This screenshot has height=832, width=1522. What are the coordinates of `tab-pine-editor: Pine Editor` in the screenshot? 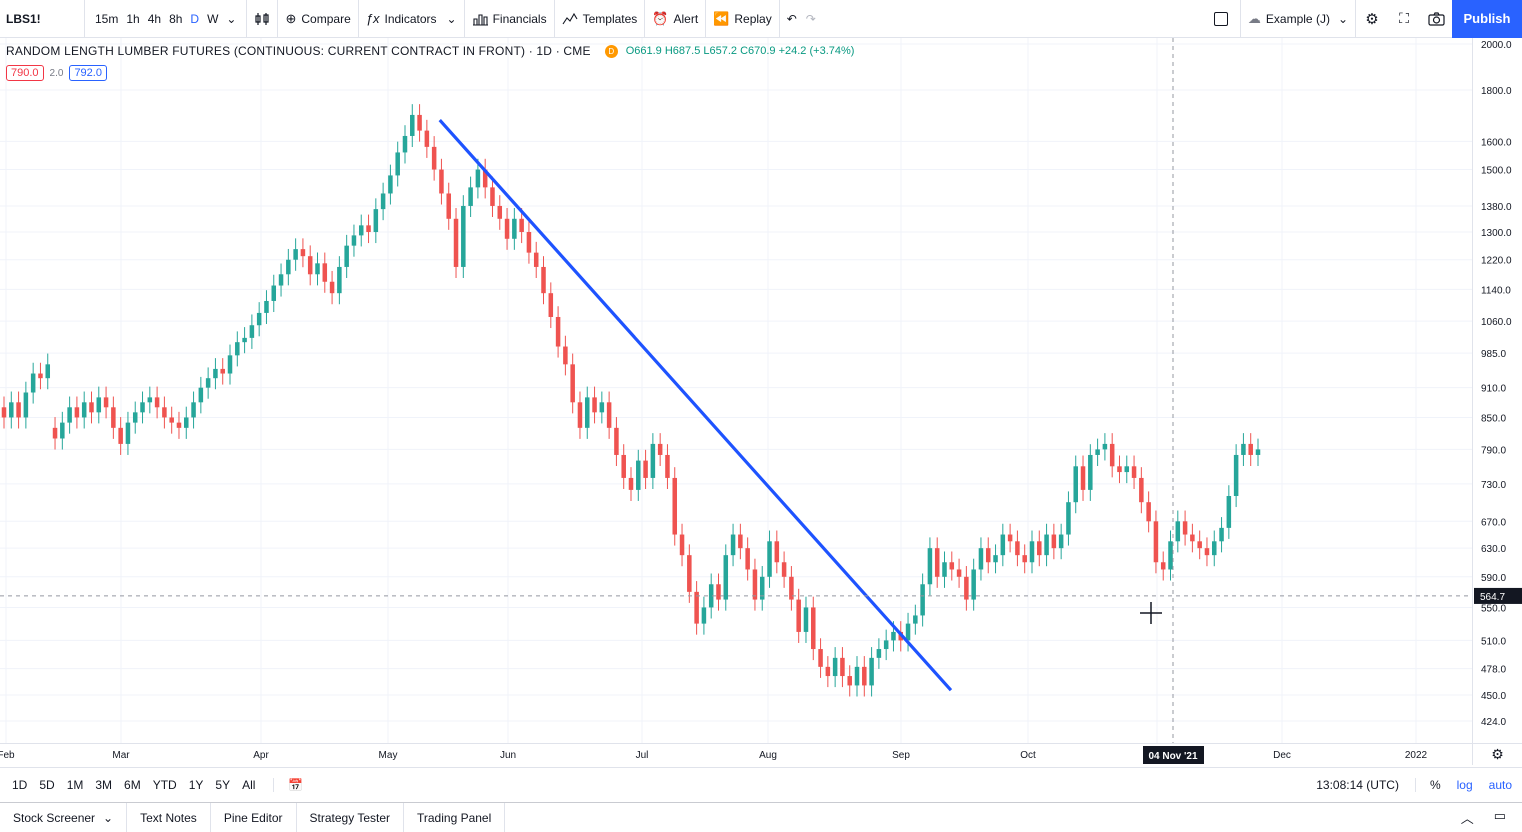 It's located at (254, 817).